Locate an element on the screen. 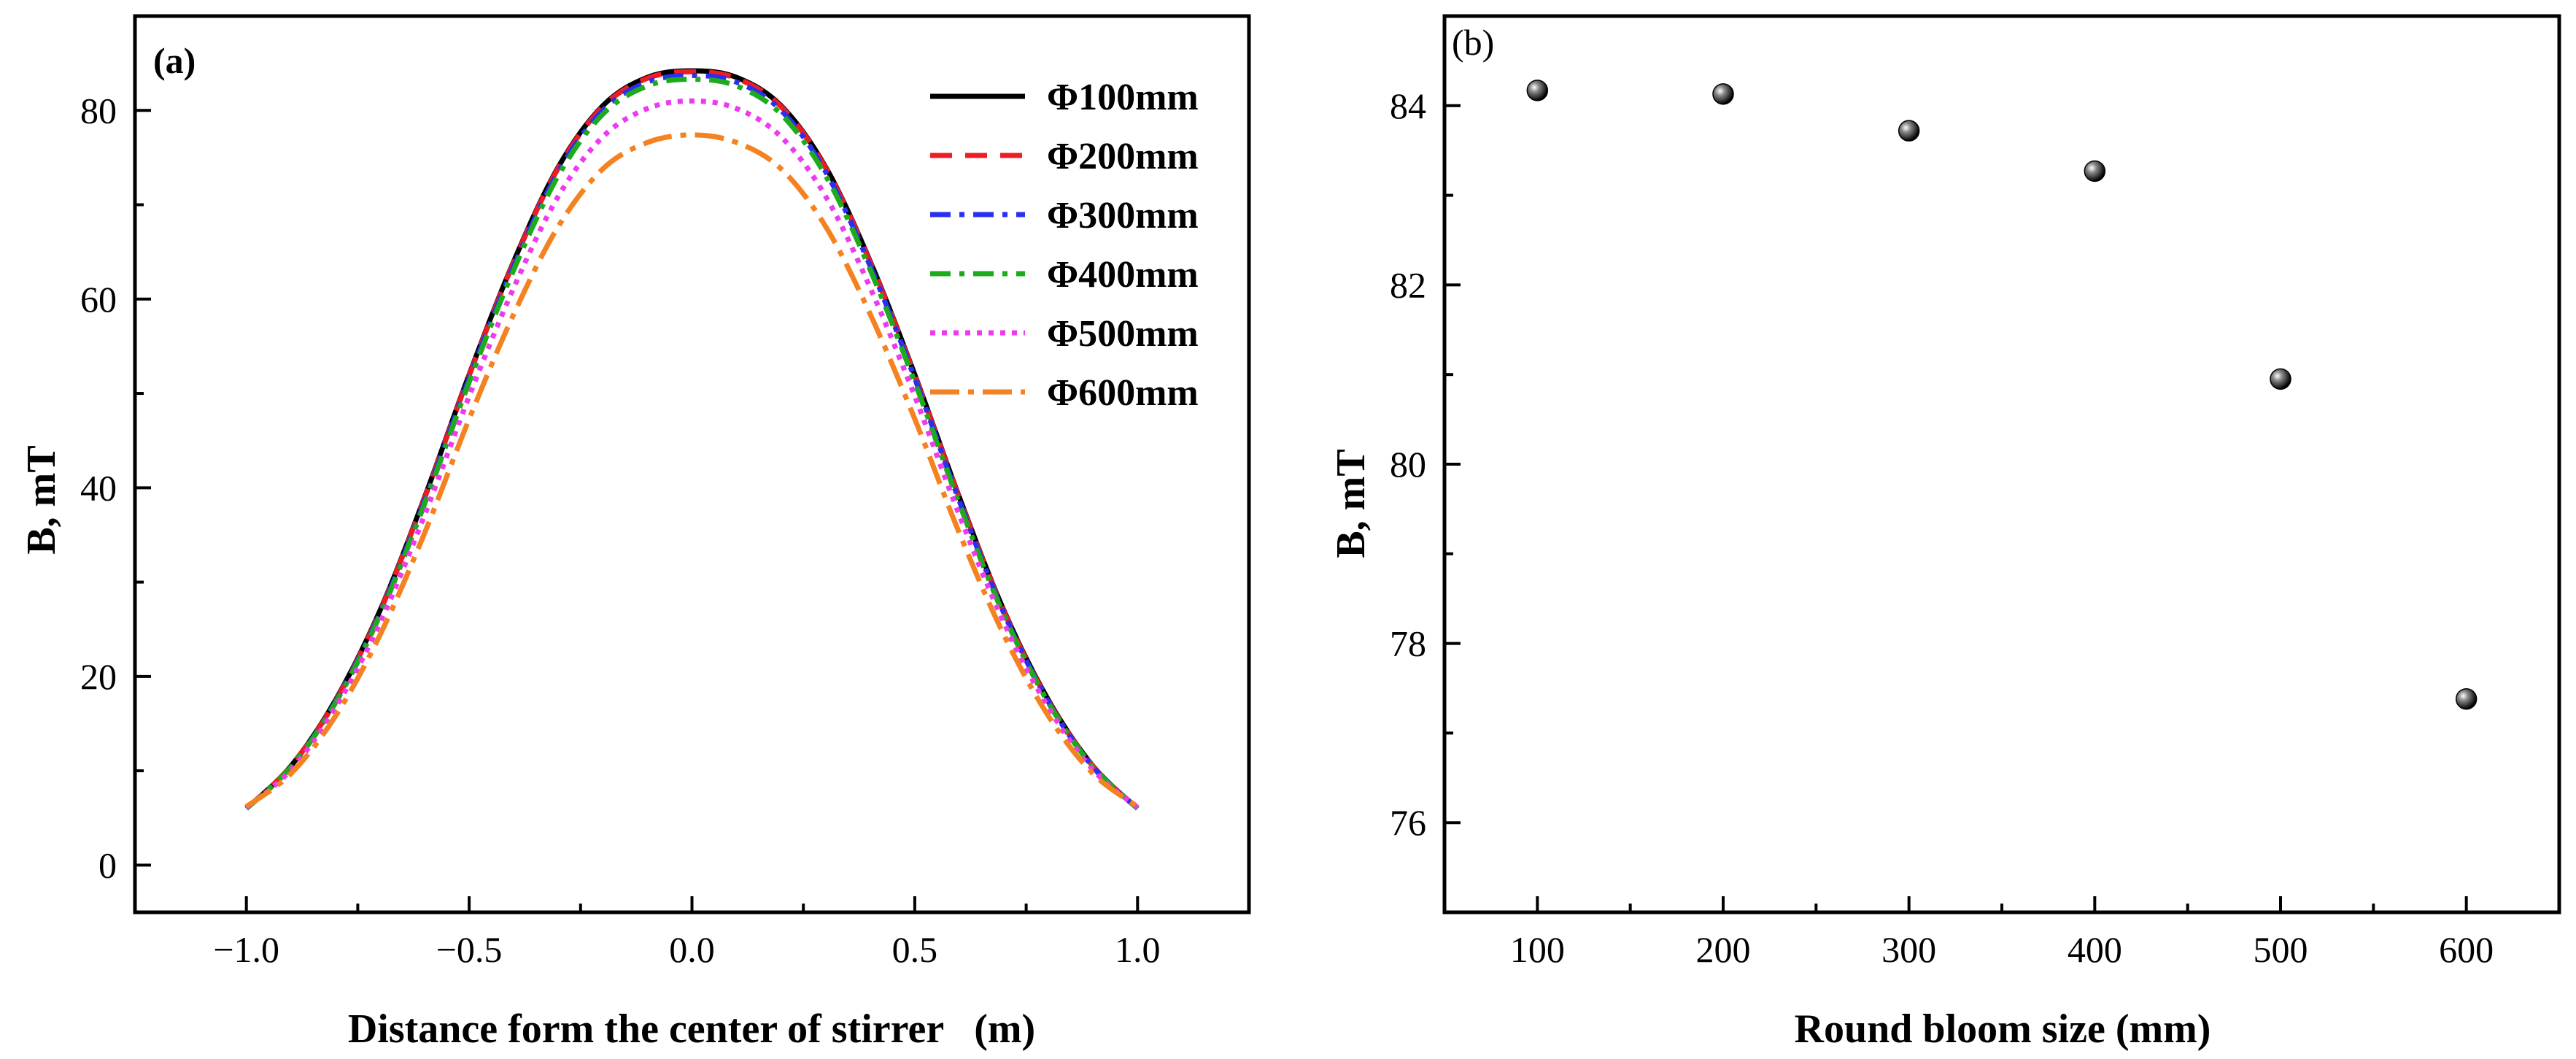 The image size is (2576, 1059). x-tick-label-b: 100 is located at coordinates (1537, 949).